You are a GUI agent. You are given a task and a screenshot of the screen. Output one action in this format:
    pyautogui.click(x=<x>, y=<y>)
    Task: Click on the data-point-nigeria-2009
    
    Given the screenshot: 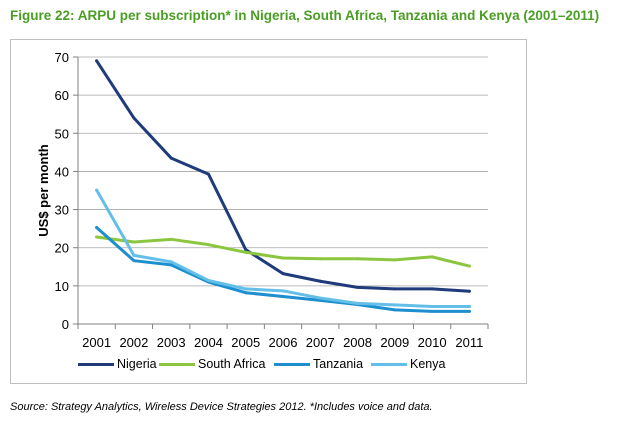 What is the action you would take?
    pyautogui.click(x=395, y=289)
    